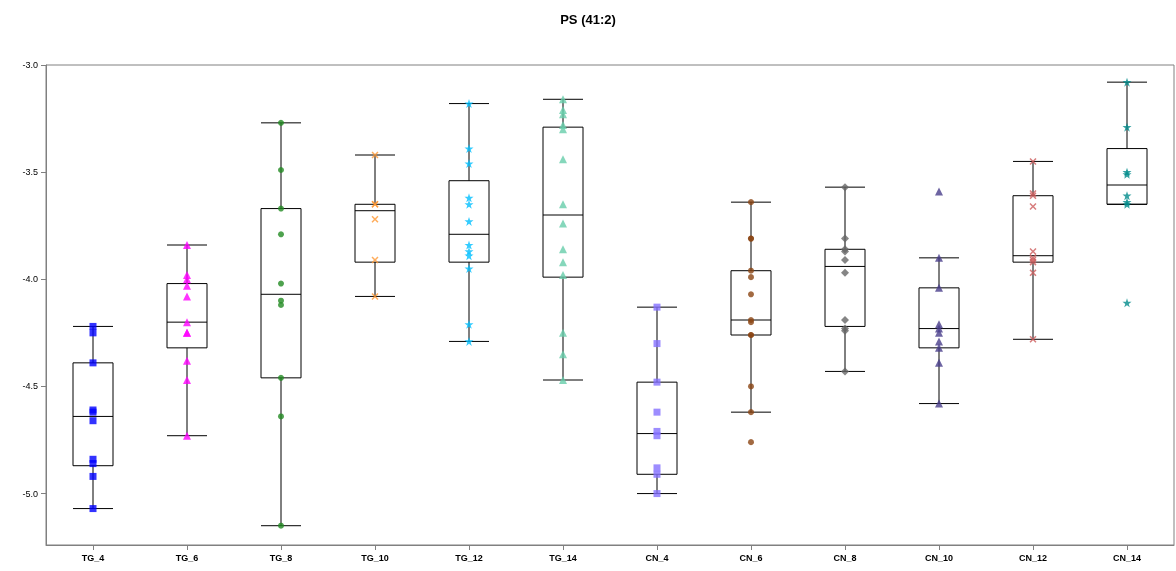 The height and width of the screenshot is (571, 1176). What do you see at coordinates (30, 279) in the screenshot?
I see `y-tick-label: -4.0` at bounding box center [30, 279].